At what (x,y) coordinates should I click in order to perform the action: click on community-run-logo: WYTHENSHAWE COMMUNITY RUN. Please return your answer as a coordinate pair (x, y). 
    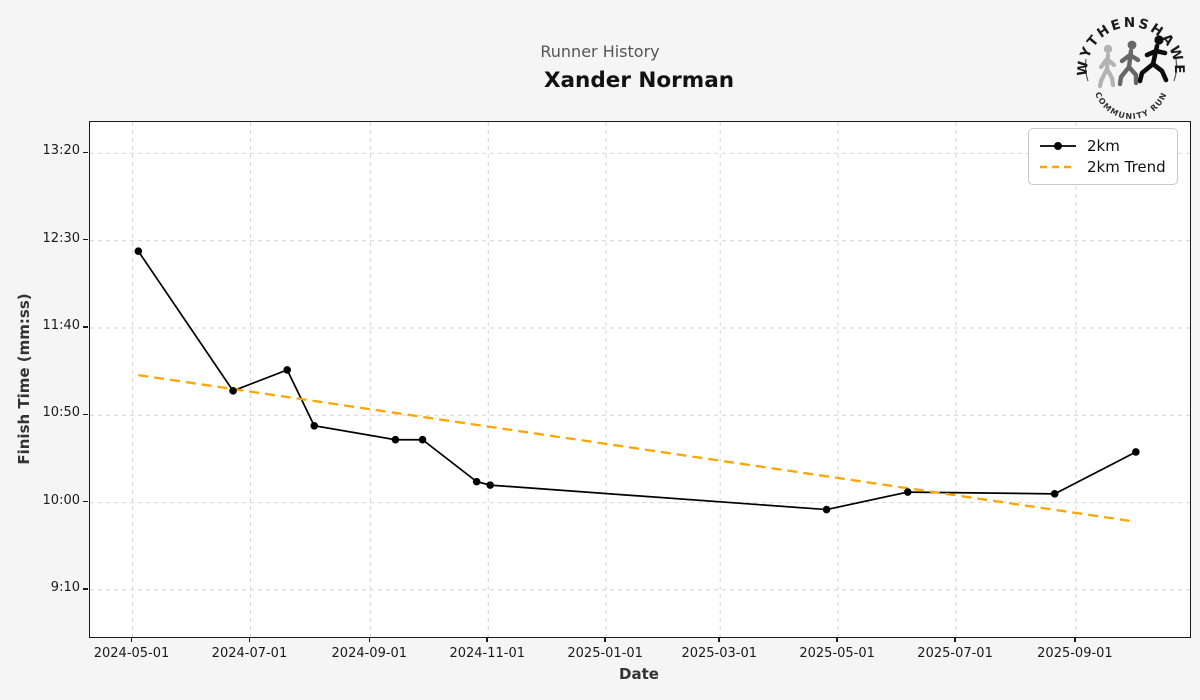
    Looking at the image, I should click on (1131, 64).